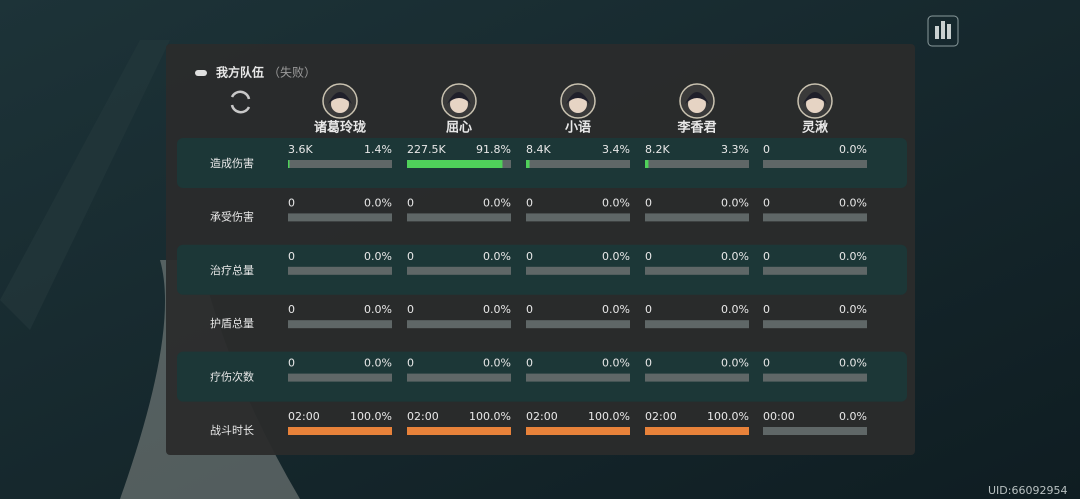 This screenshot has height=499, width=1080. I want to click on cell-share: 3.3%, so click(735, 149).